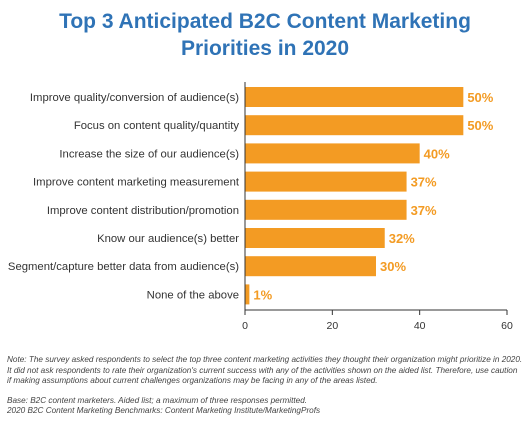 The width and height of the screenshot is (530, 443). What do you see at coordinates (245, 326) in the screenshot?
I see `x-tick-label: 0` at bounding box center [245, 326].